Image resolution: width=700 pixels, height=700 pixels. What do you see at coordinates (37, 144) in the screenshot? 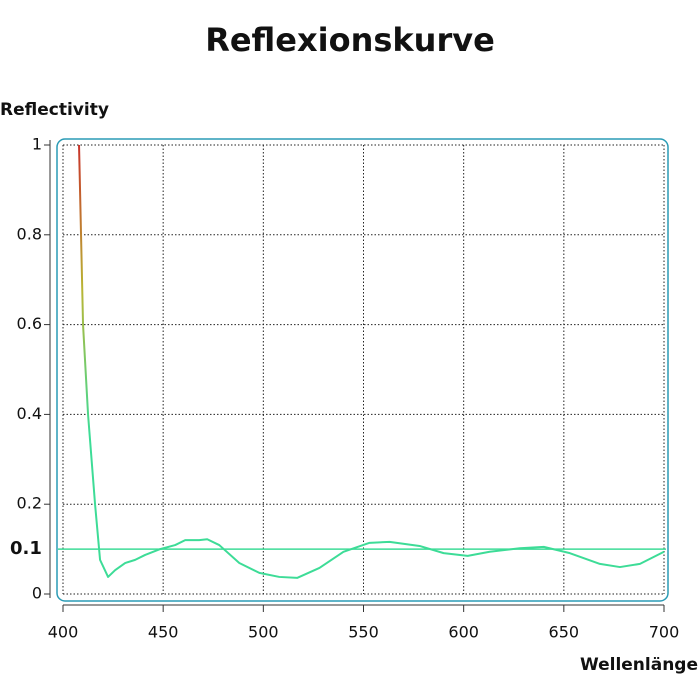
I see `y-tick-label: 1` at bounding box center [37, 144].